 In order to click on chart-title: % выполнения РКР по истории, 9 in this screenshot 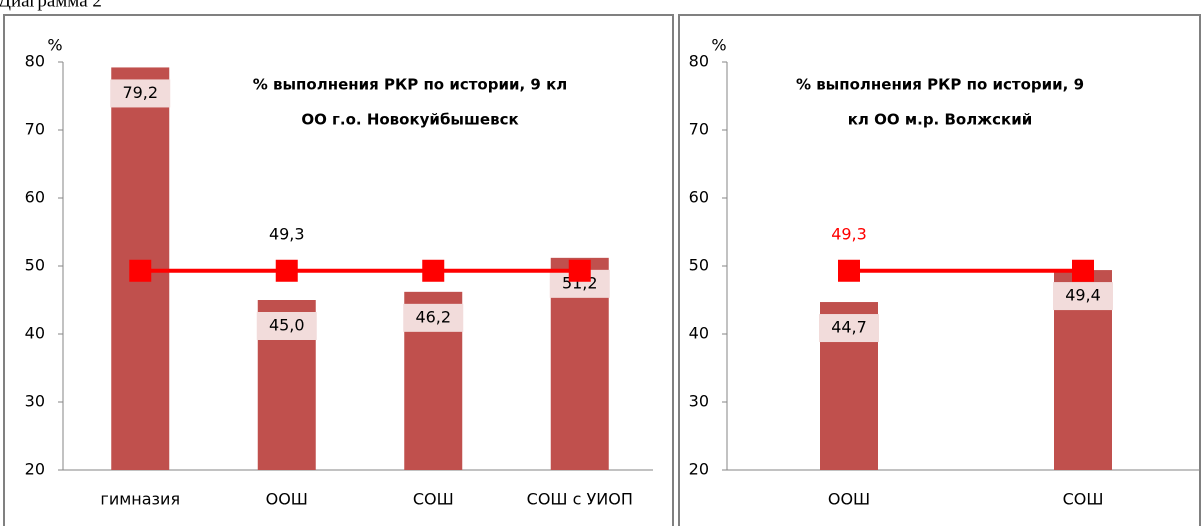, I will do `click(940, 85)`.